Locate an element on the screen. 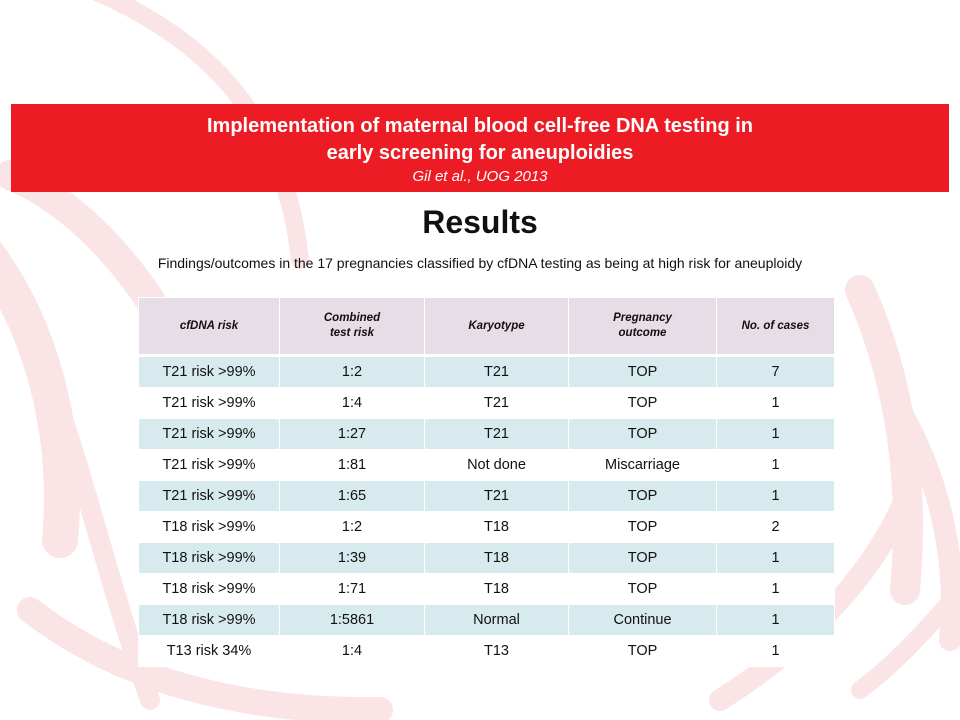 This screenshot has width=960, height=720. table-row: T21 risk >99% 1:4 T21 TOP 1 is located at coordinates (486, 403).